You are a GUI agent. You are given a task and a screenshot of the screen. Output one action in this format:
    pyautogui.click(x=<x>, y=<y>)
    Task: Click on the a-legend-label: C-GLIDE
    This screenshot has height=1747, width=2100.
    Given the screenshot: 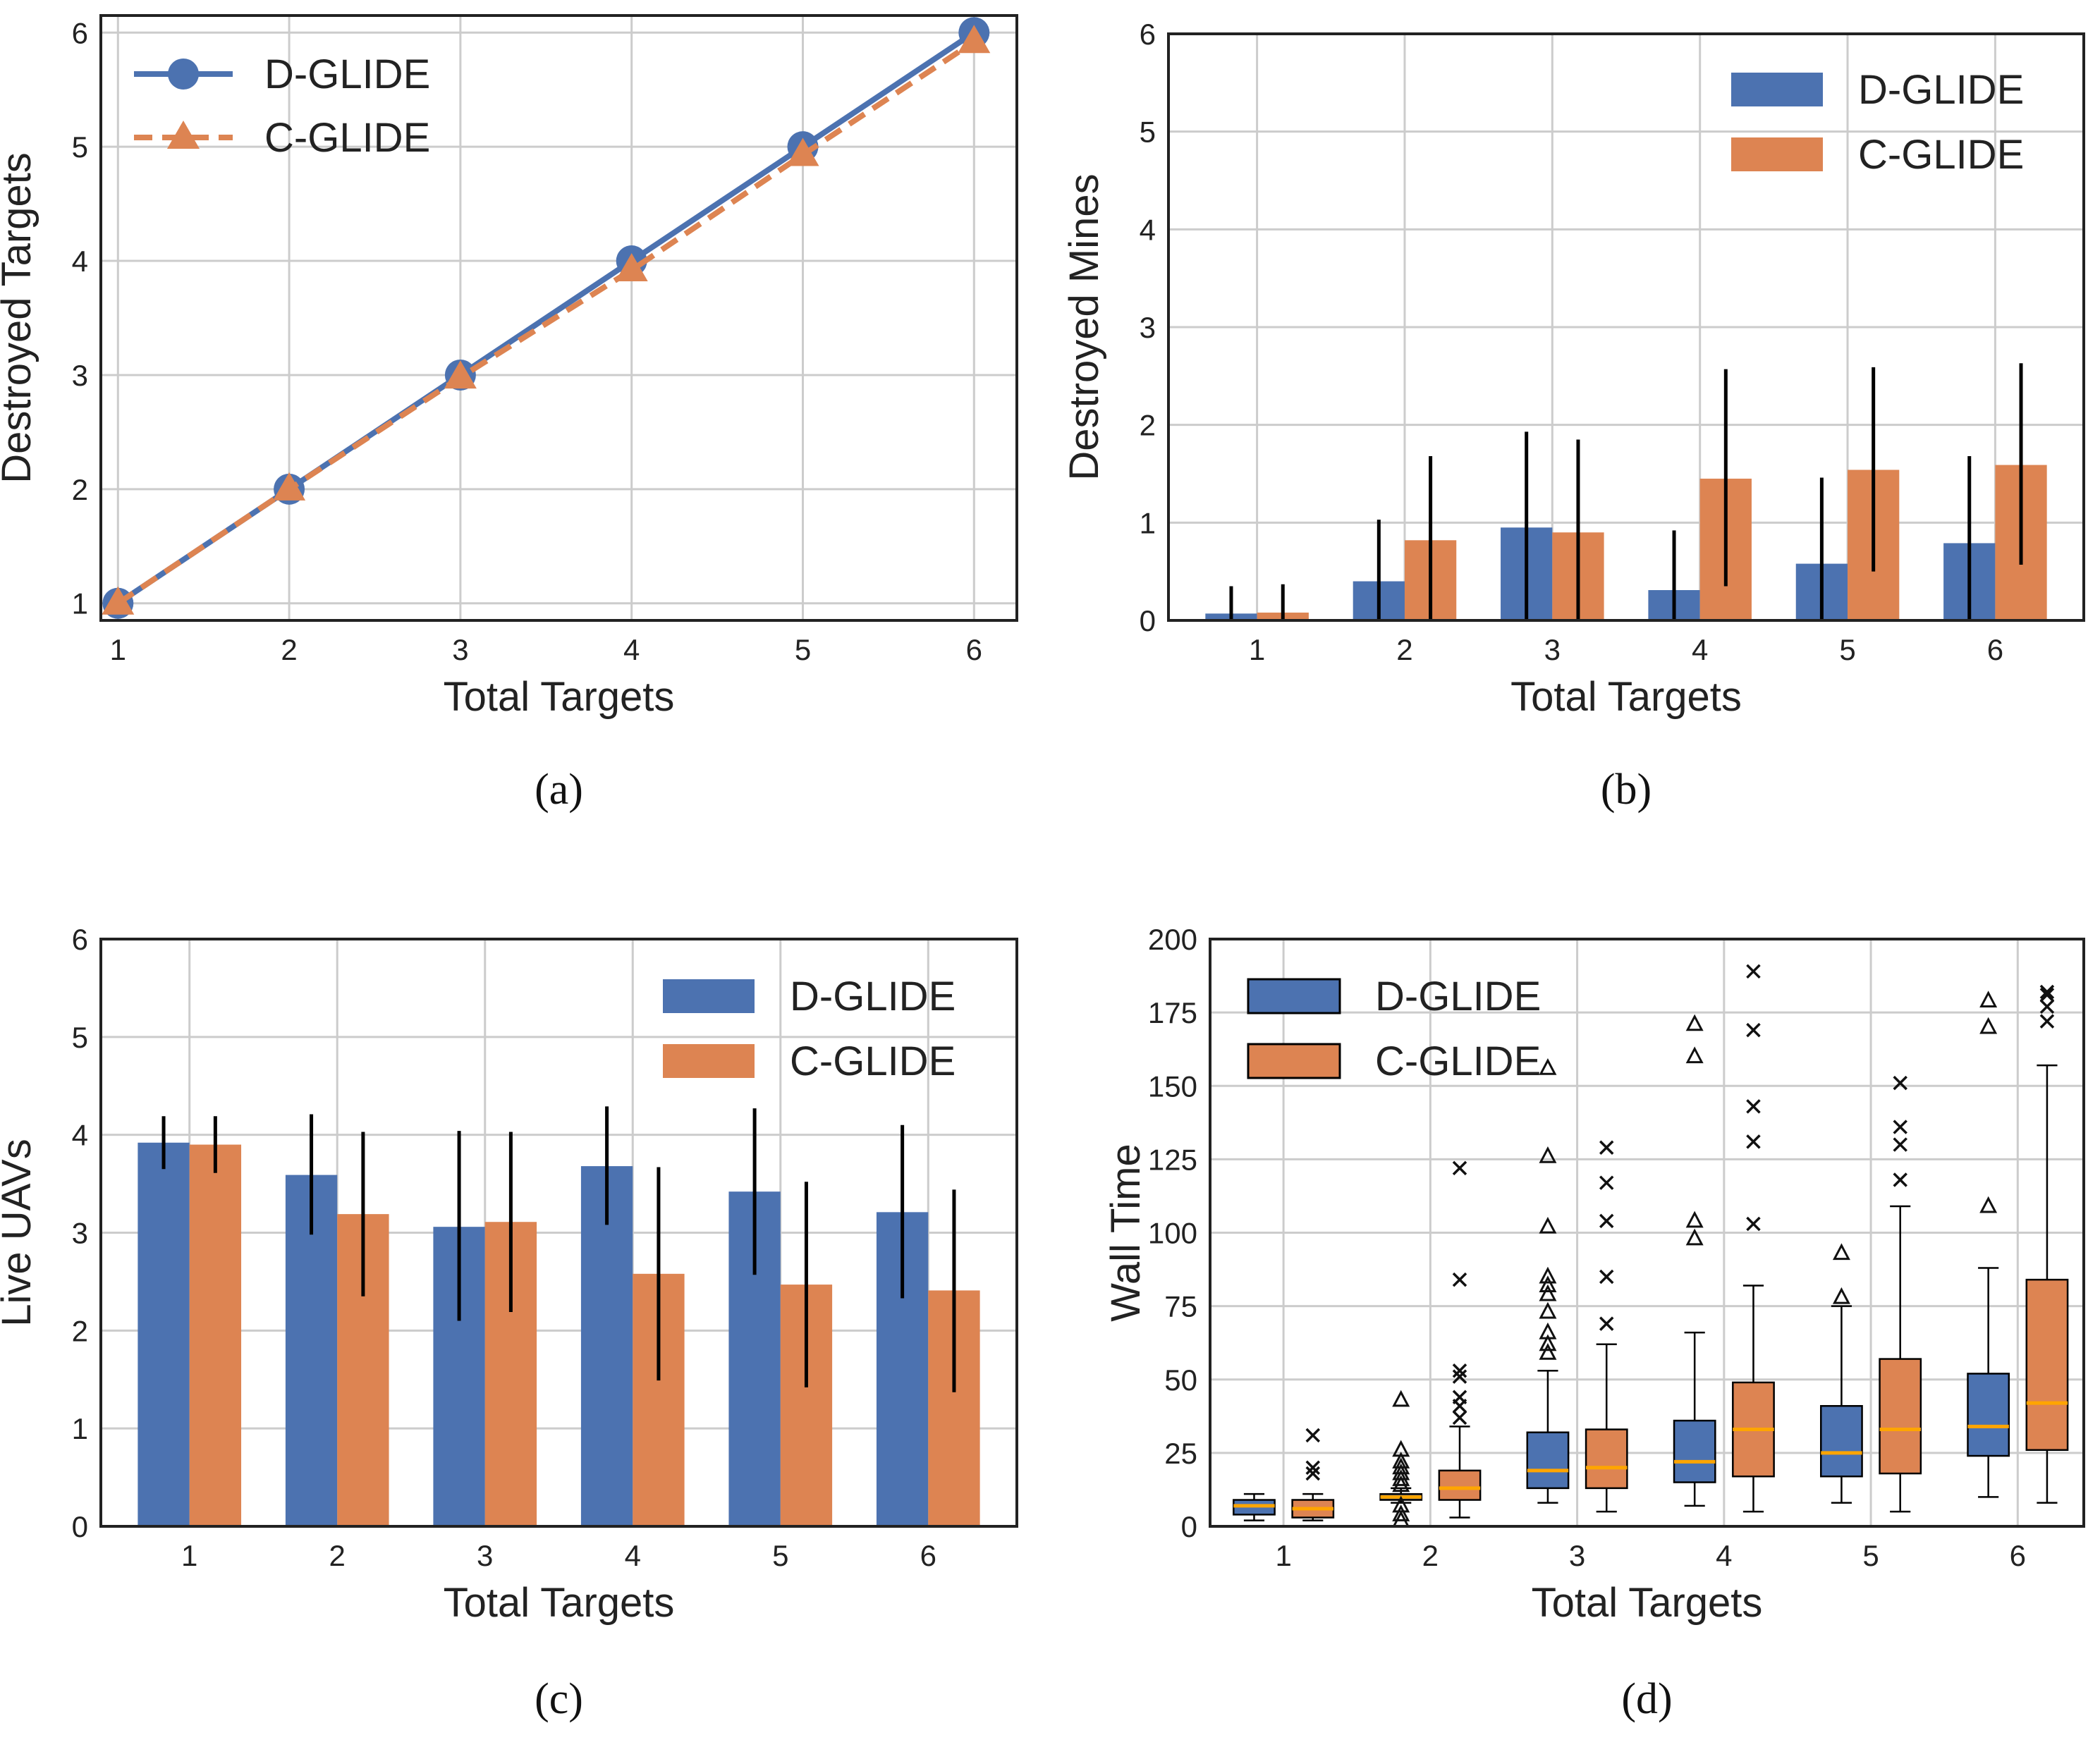 What is the action you would take?
    pyautogui.click(x=347, y=138)
    